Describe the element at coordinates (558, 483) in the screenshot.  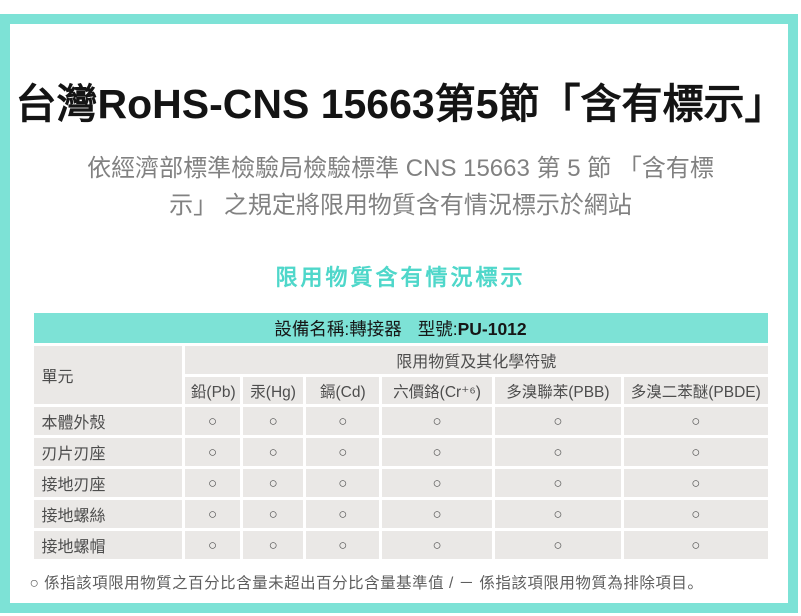
I see `status-cell-2-4: ○` at that location.